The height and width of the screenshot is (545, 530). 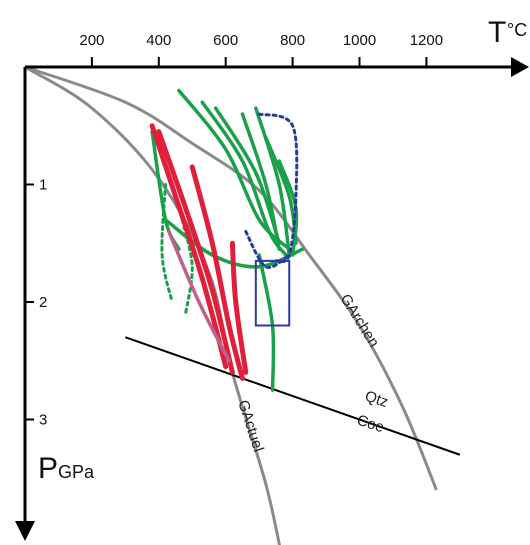 What do you see at coordinates (497, 32) in the screenshot?
I see `x-axis-symbol: T` at bounding box center [497, 32].